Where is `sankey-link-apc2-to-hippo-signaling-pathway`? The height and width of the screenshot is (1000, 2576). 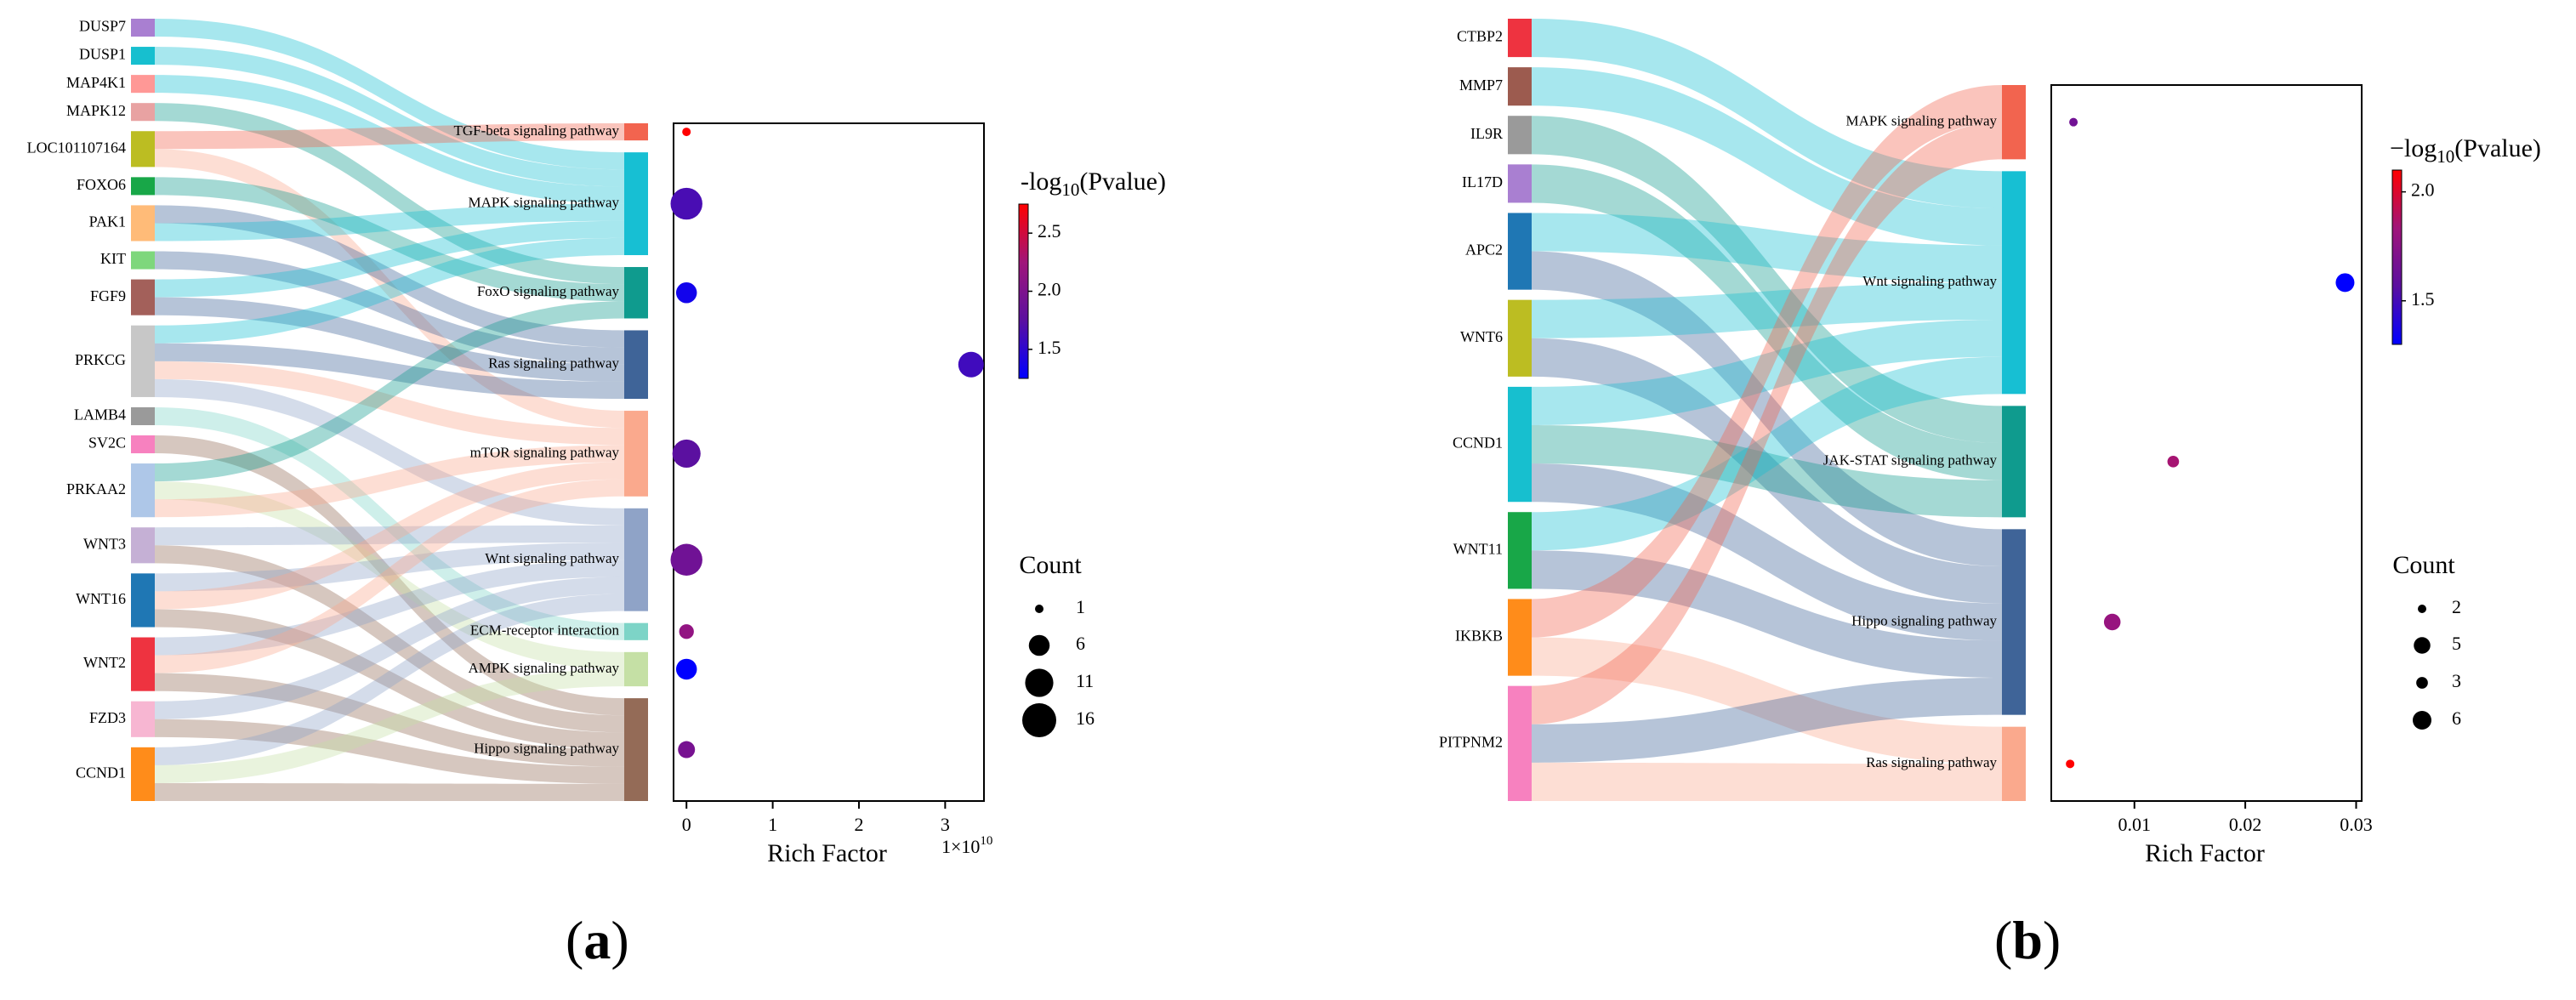 sankey-link-apc2-to-hippo-signaling-pathway is located at coordinates (1767, 408).